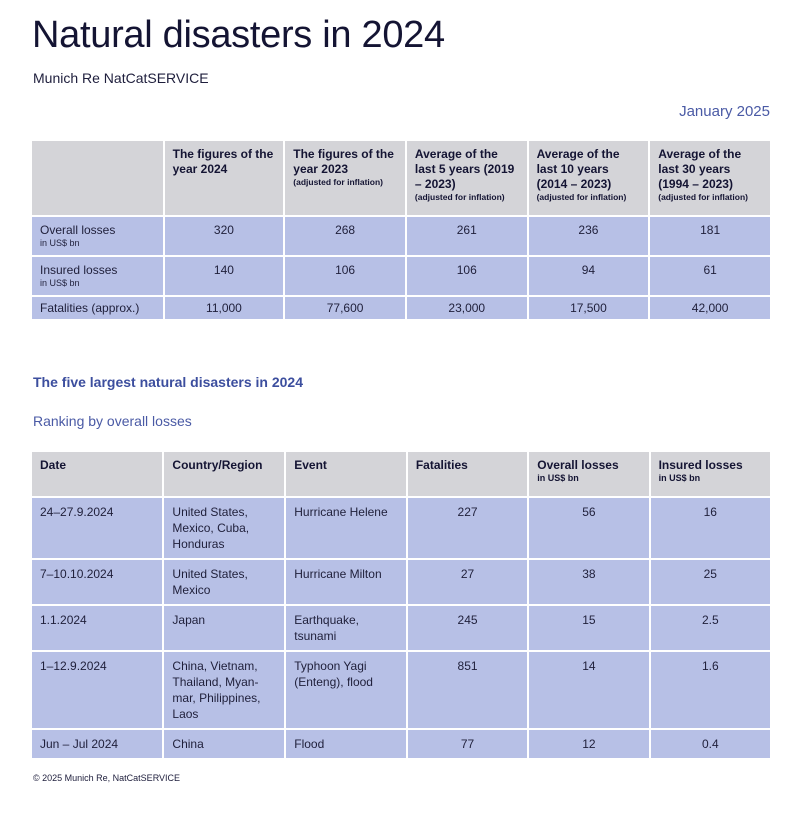 The image size is (800, 819). What do you see at coordinates (107, 778) in the screenshot?
I see `copyright-footer: © 2025 Munich Re, NatCatSERVICE` at bounding box center [107, 778].